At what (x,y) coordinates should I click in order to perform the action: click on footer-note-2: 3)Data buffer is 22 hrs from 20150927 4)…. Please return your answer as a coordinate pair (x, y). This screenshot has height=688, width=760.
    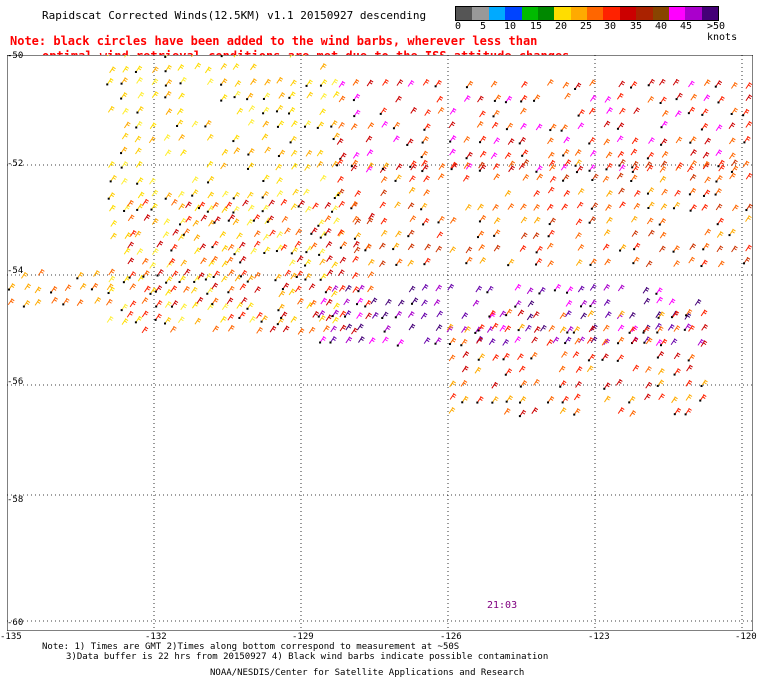
    Looking at the image, I should click on (307, 657).